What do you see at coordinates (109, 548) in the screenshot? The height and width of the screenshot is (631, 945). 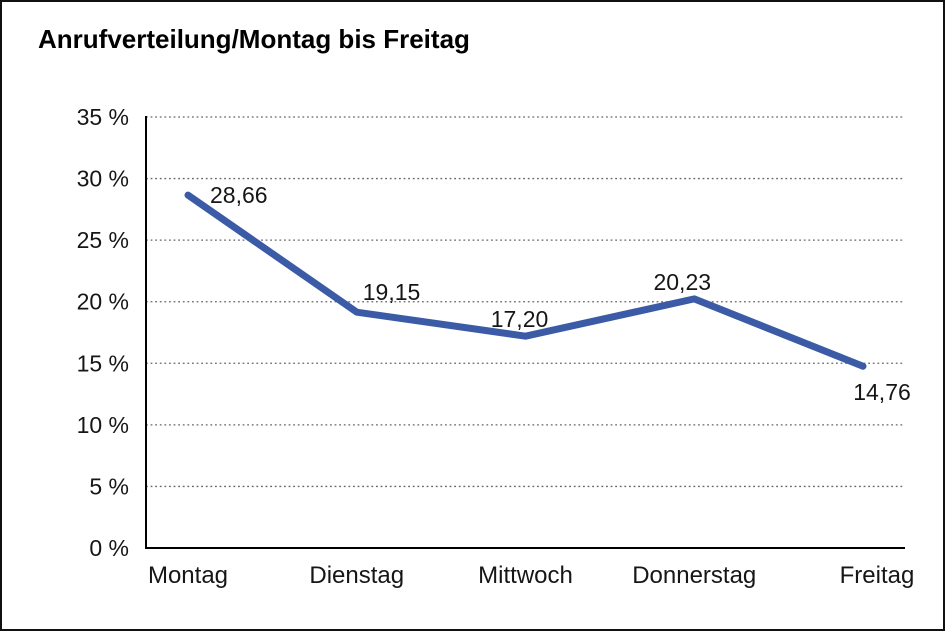 I see `y-axis-tick-label: 0 %` at bounding box center [109, 548].